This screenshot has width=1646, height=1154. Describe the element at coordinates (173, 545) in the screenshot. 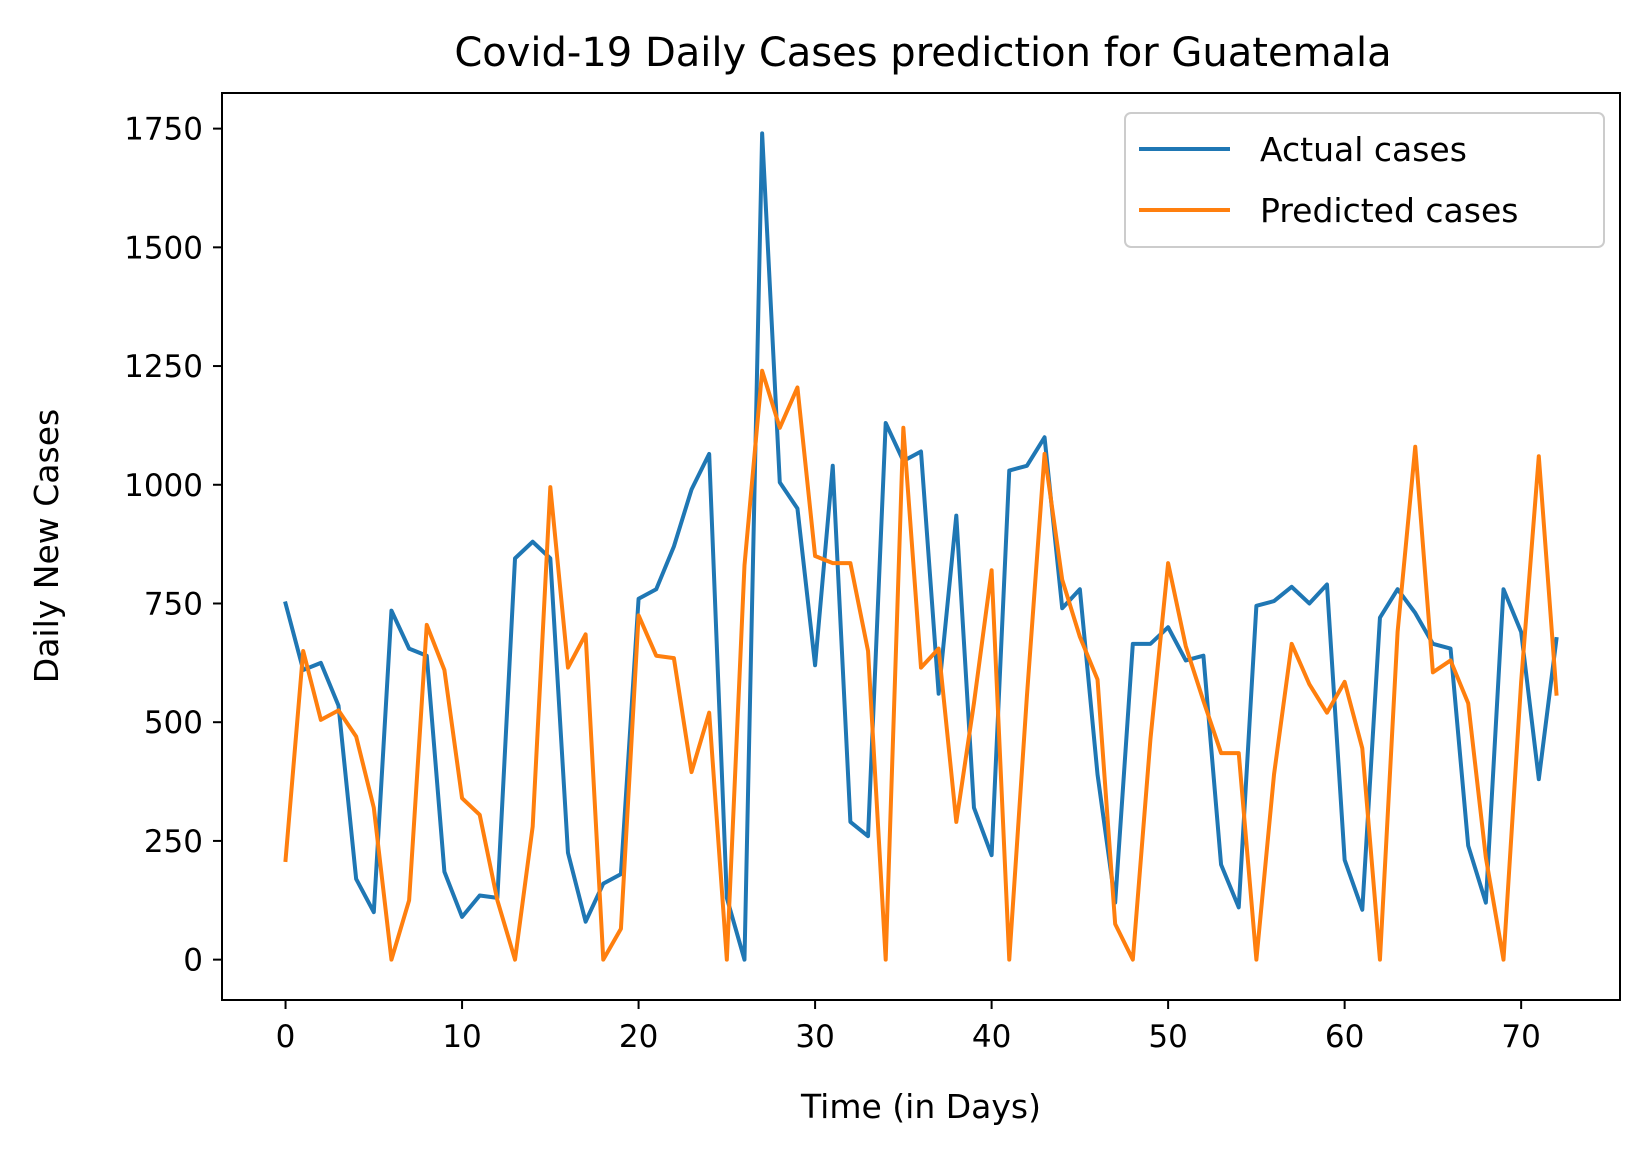

I see `y-axis-ticks: 0 250 500 750 1000 1250 1500 1750` at that location.